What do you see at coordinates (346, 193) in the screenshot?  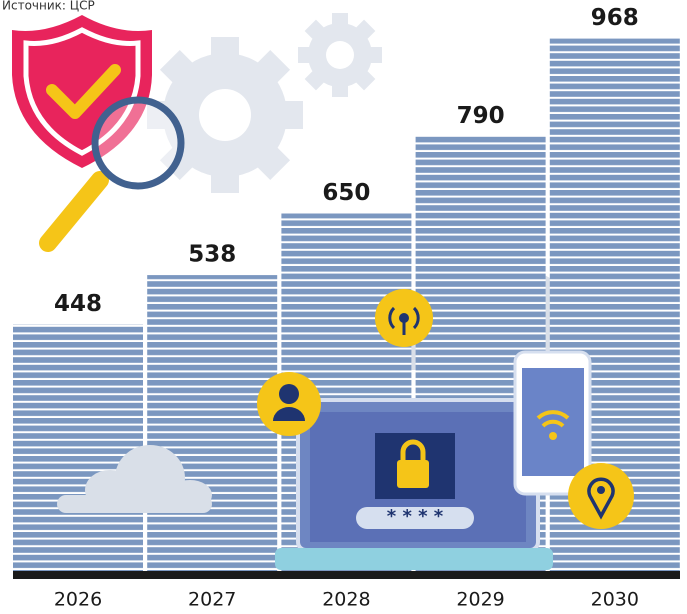 I see `value-label: 650` at bounding box center [346, 193].